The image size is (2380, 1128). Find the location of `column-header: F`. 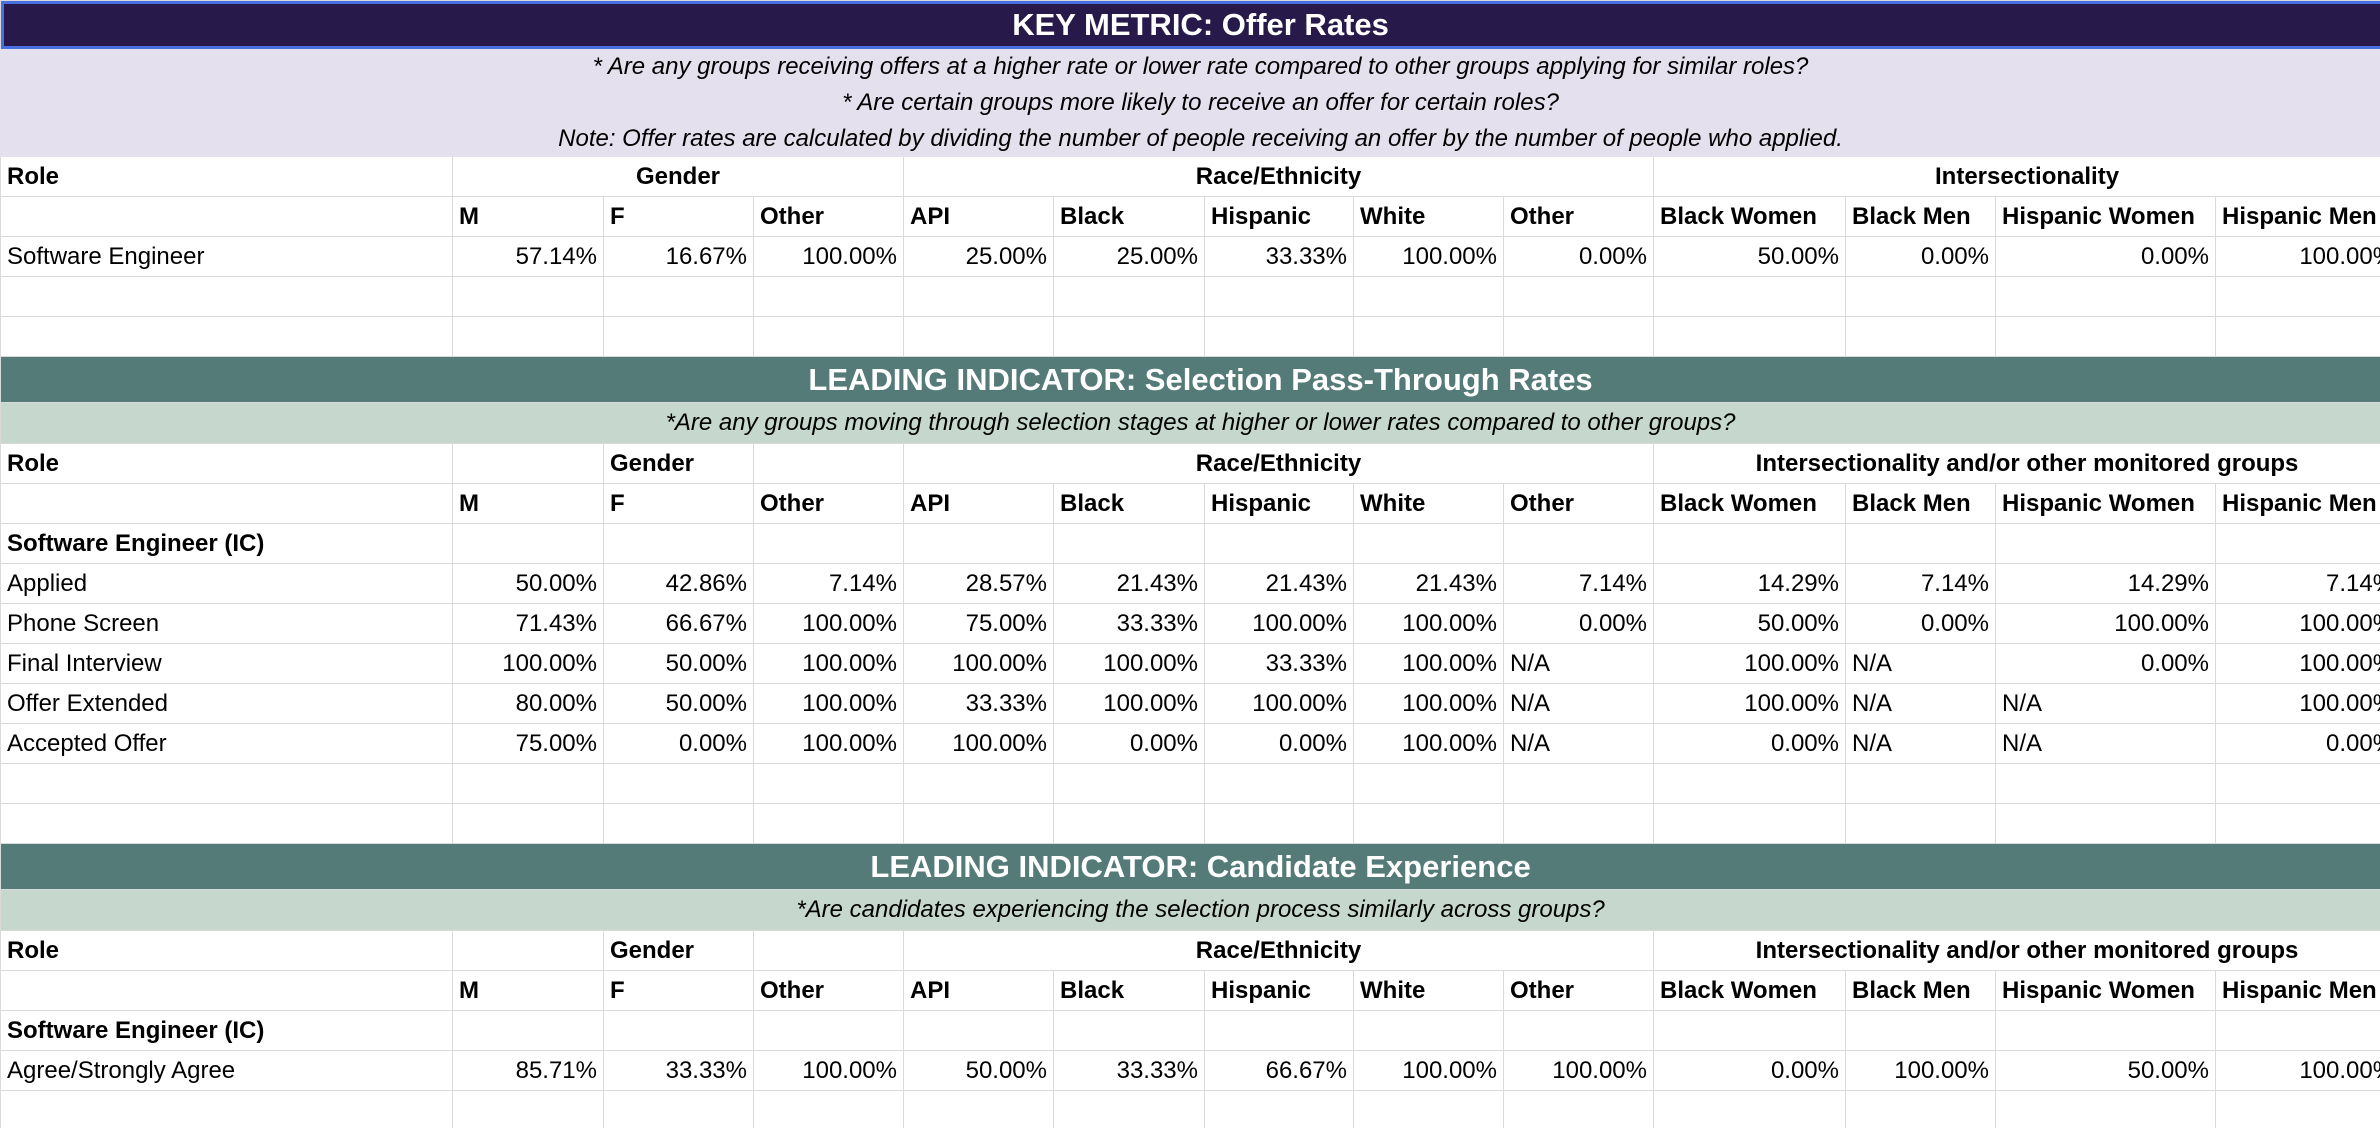

column-header: F is located at coordinates (678, 216).